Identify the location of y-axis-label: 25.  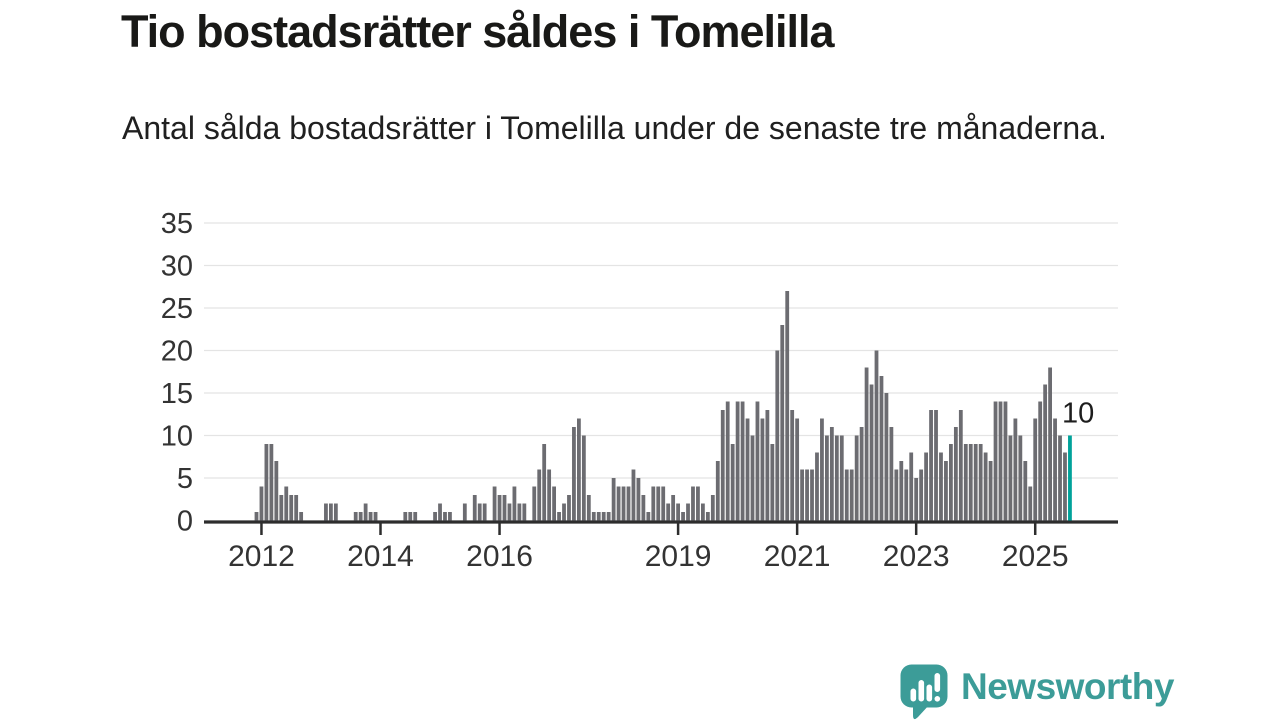
(177, 309).